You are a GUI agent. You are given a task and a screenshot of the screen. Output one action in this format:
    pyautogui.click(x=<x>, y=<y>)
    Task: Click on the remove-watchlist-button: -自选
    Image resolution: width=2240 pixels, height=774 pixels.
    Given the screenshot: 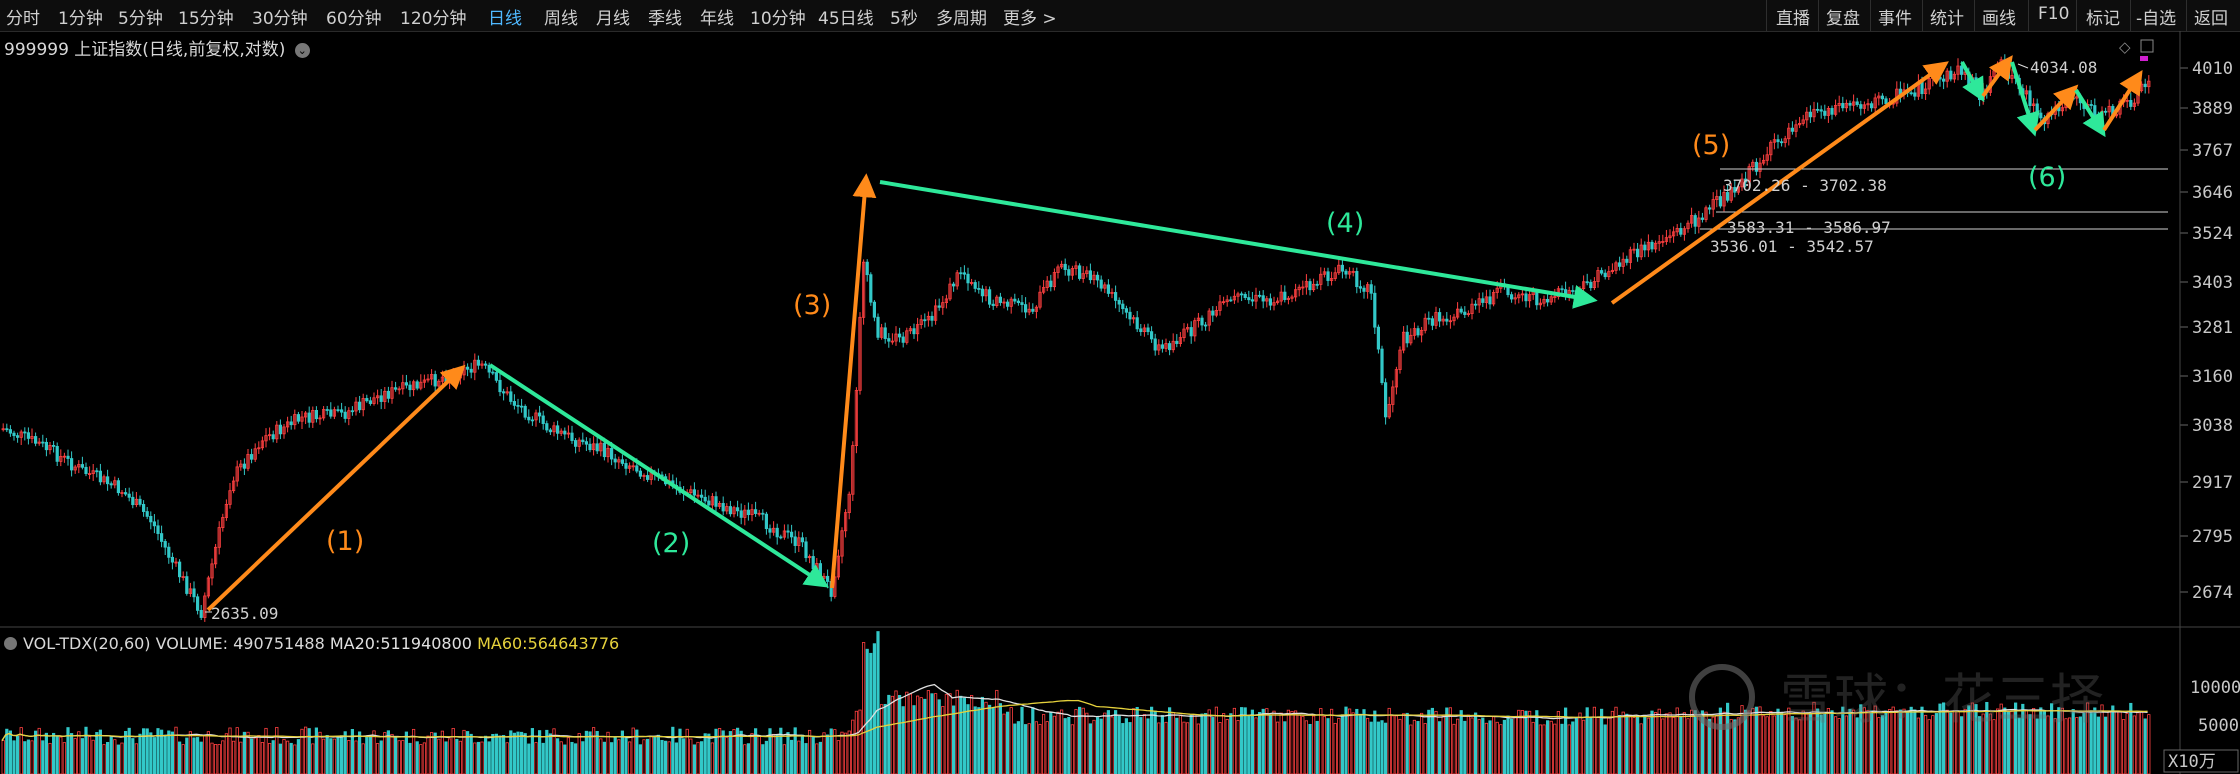 What is the action you would take?
    pyautogui.click(x=2156, y=19)
    